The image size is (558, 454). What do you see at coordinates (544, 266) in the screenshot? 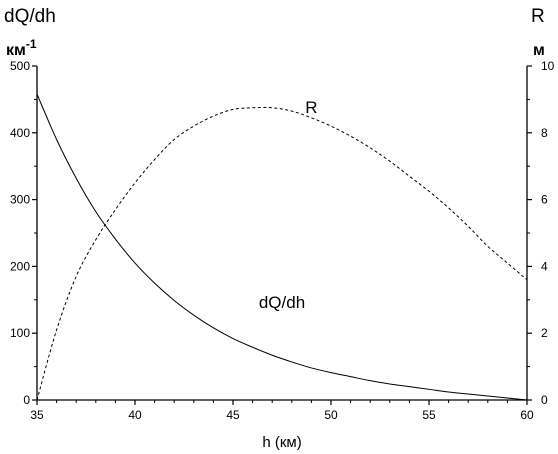
I see `right-tick-label: 4` at bounding box center [544, 266].